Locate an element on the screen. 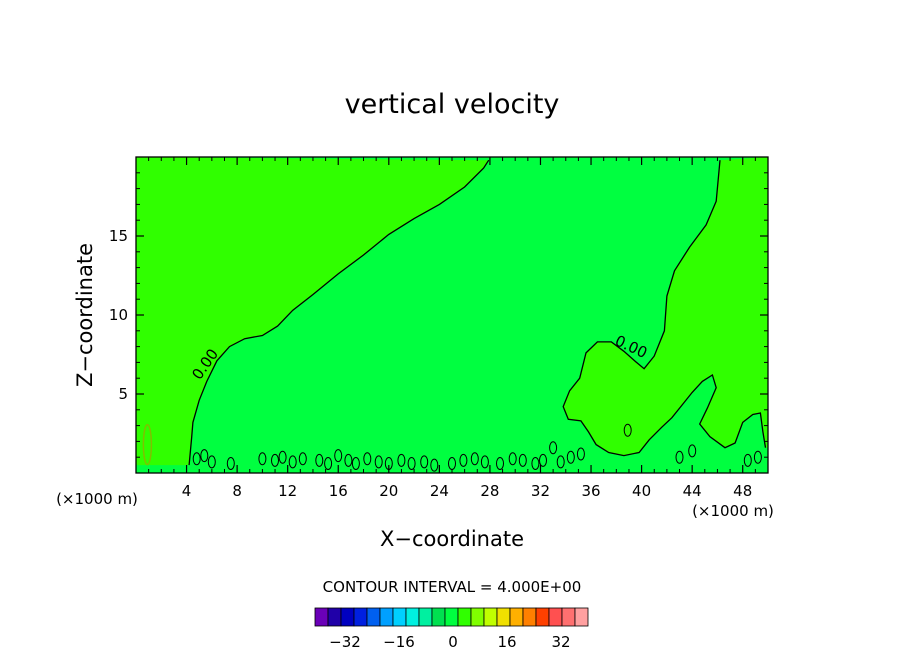  x-tick-label: 44 is located at coordinates (692, 491).